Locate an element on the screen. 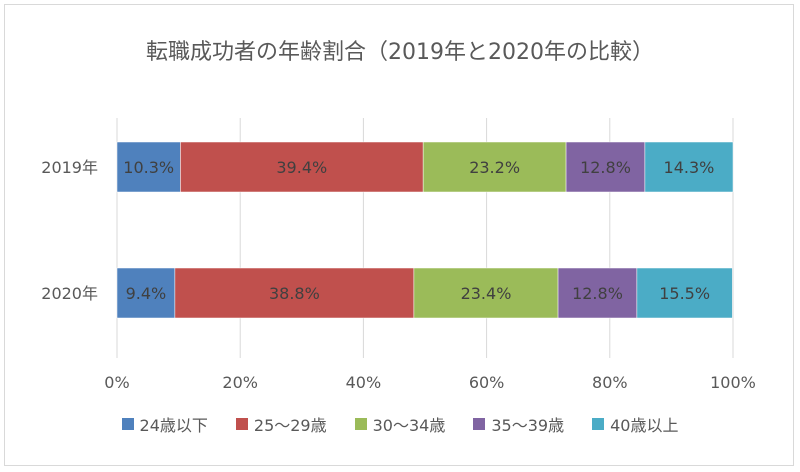 This screenshot has height=472, width=800. chart-legend: 24歳以下 25〜29歳 30〜34歳 35〜39歳 40歳以上 is located at coordinates (400, 424).